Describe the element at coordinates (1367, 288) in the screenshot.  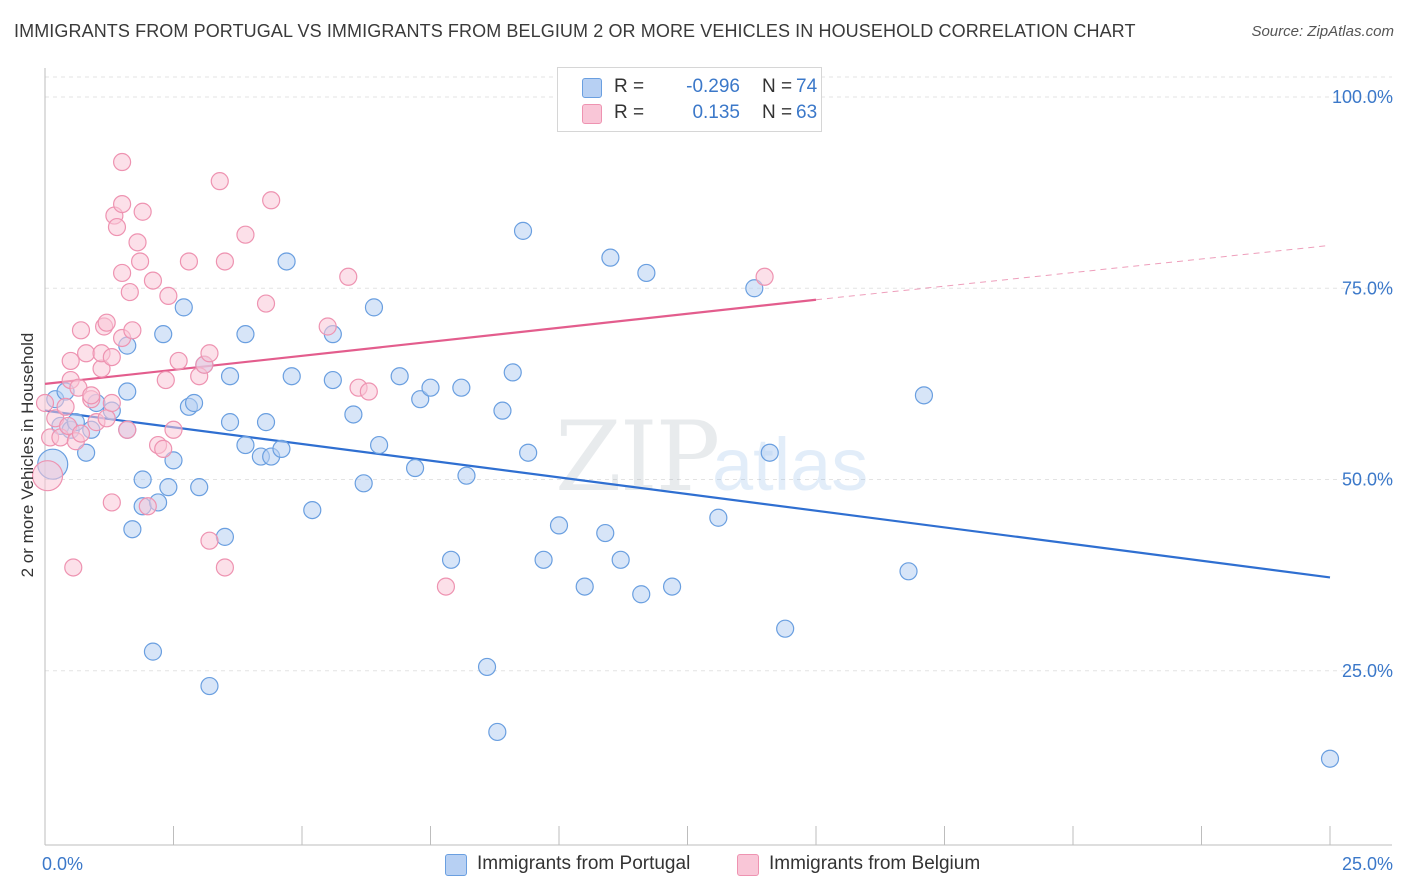
I see `y-tick-label-75: 75.0%` at that location.